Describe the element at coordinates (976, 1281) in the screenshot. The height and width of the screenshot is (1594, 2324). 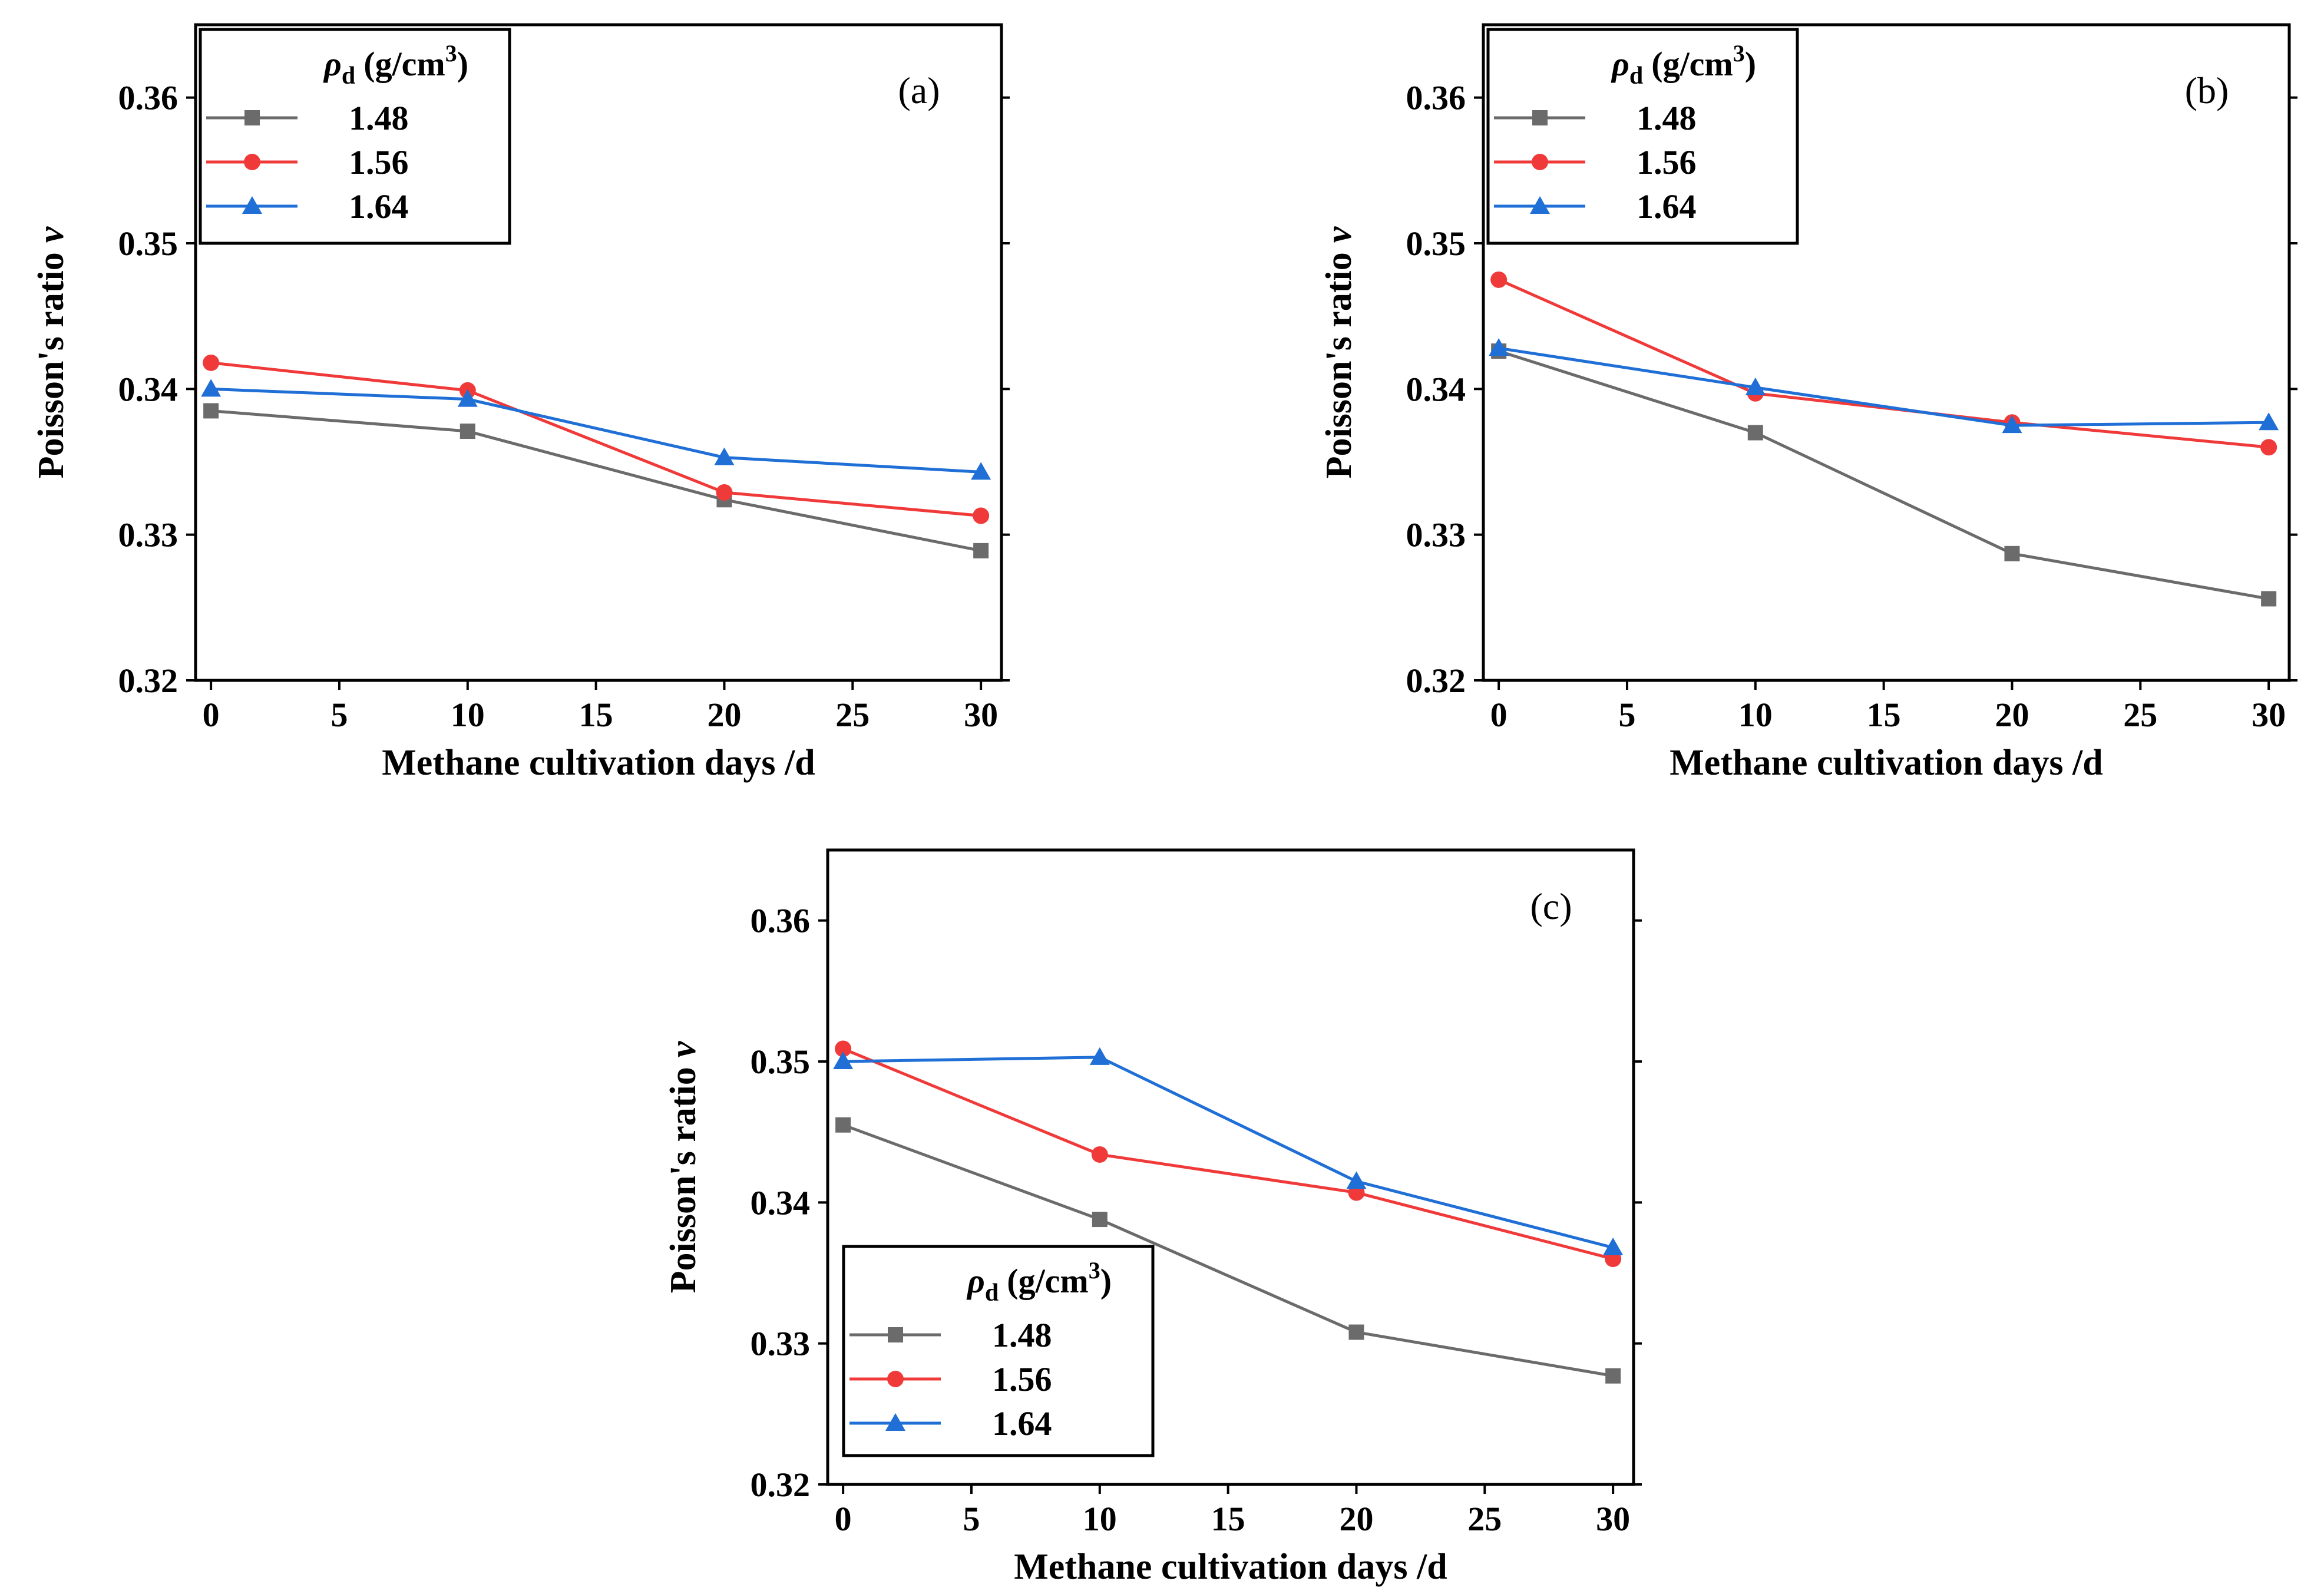
I see `legend-title-symbol: ρ` at that location.